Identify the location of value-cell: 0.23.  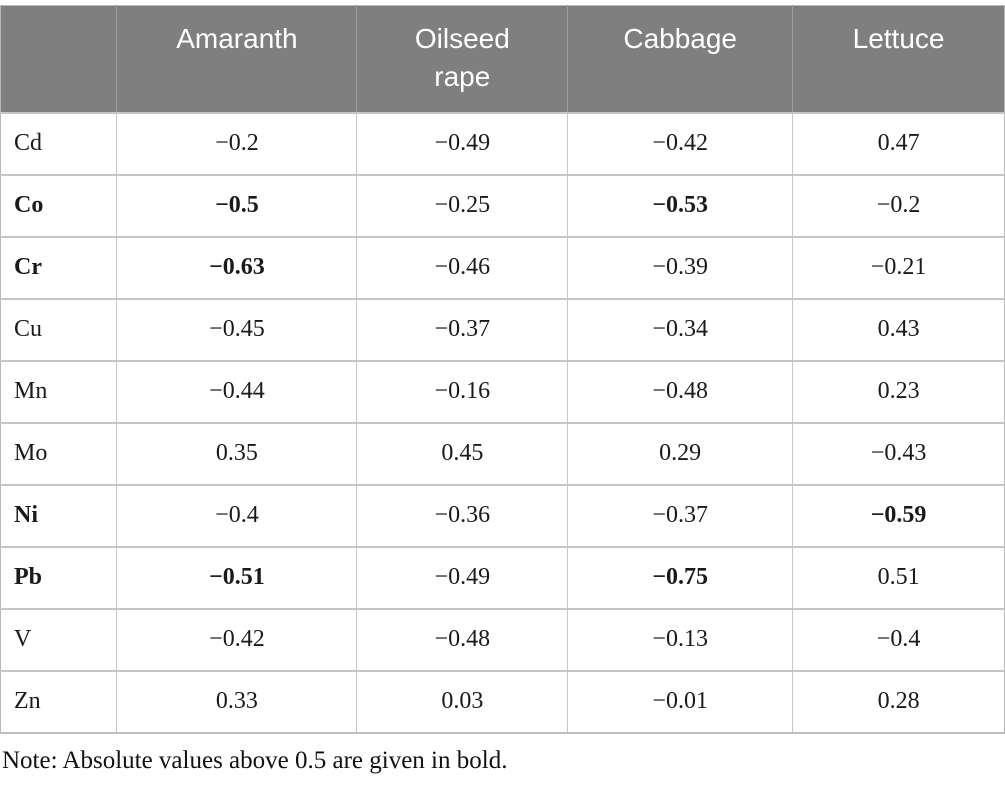
(898, 391).